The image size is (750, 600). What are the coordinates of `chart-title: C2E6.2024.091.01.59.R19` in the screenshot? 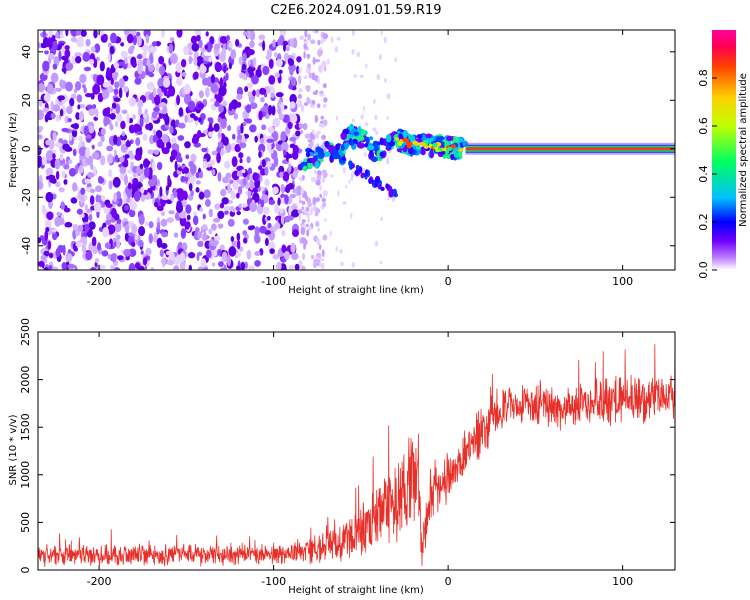 It's located at (355, 10).